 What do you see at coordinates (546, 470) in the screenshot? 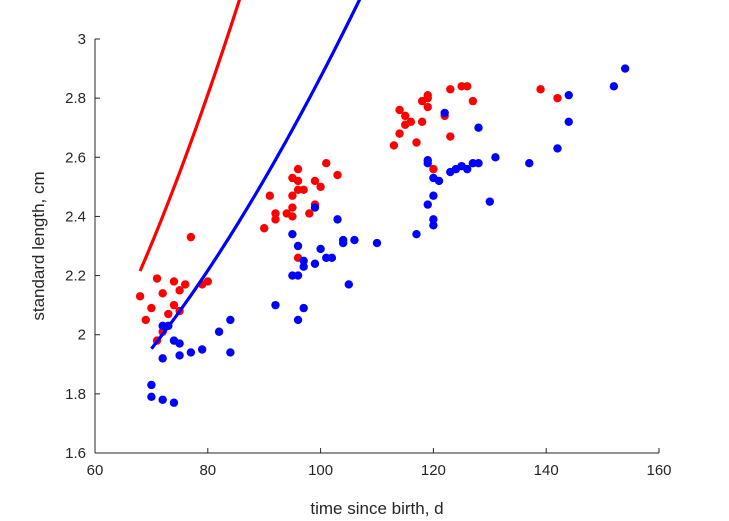
I see `x-tick-label: 140` at bounding box center [546, 470].